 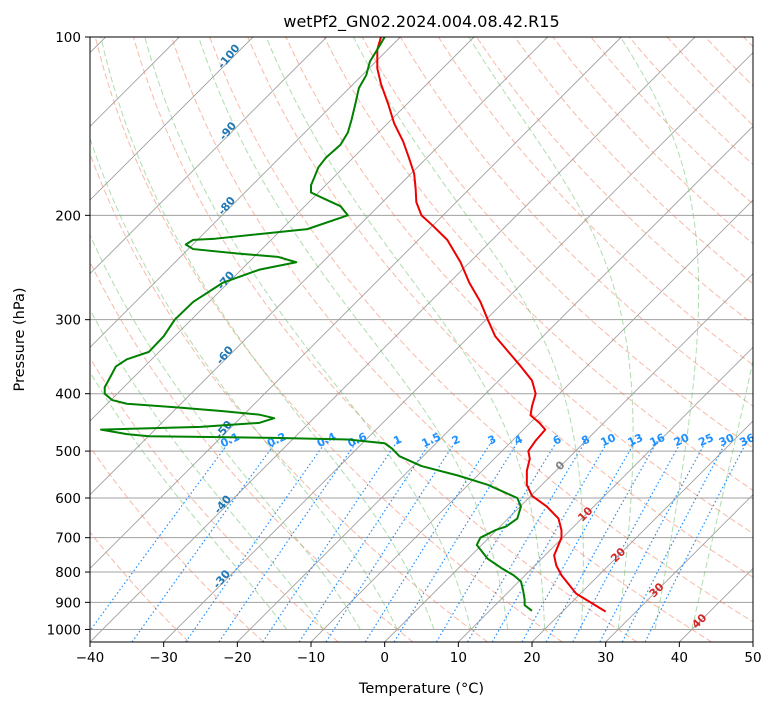 I want to click on mixing-ratio-label: 25, so click(x=705, y=440).